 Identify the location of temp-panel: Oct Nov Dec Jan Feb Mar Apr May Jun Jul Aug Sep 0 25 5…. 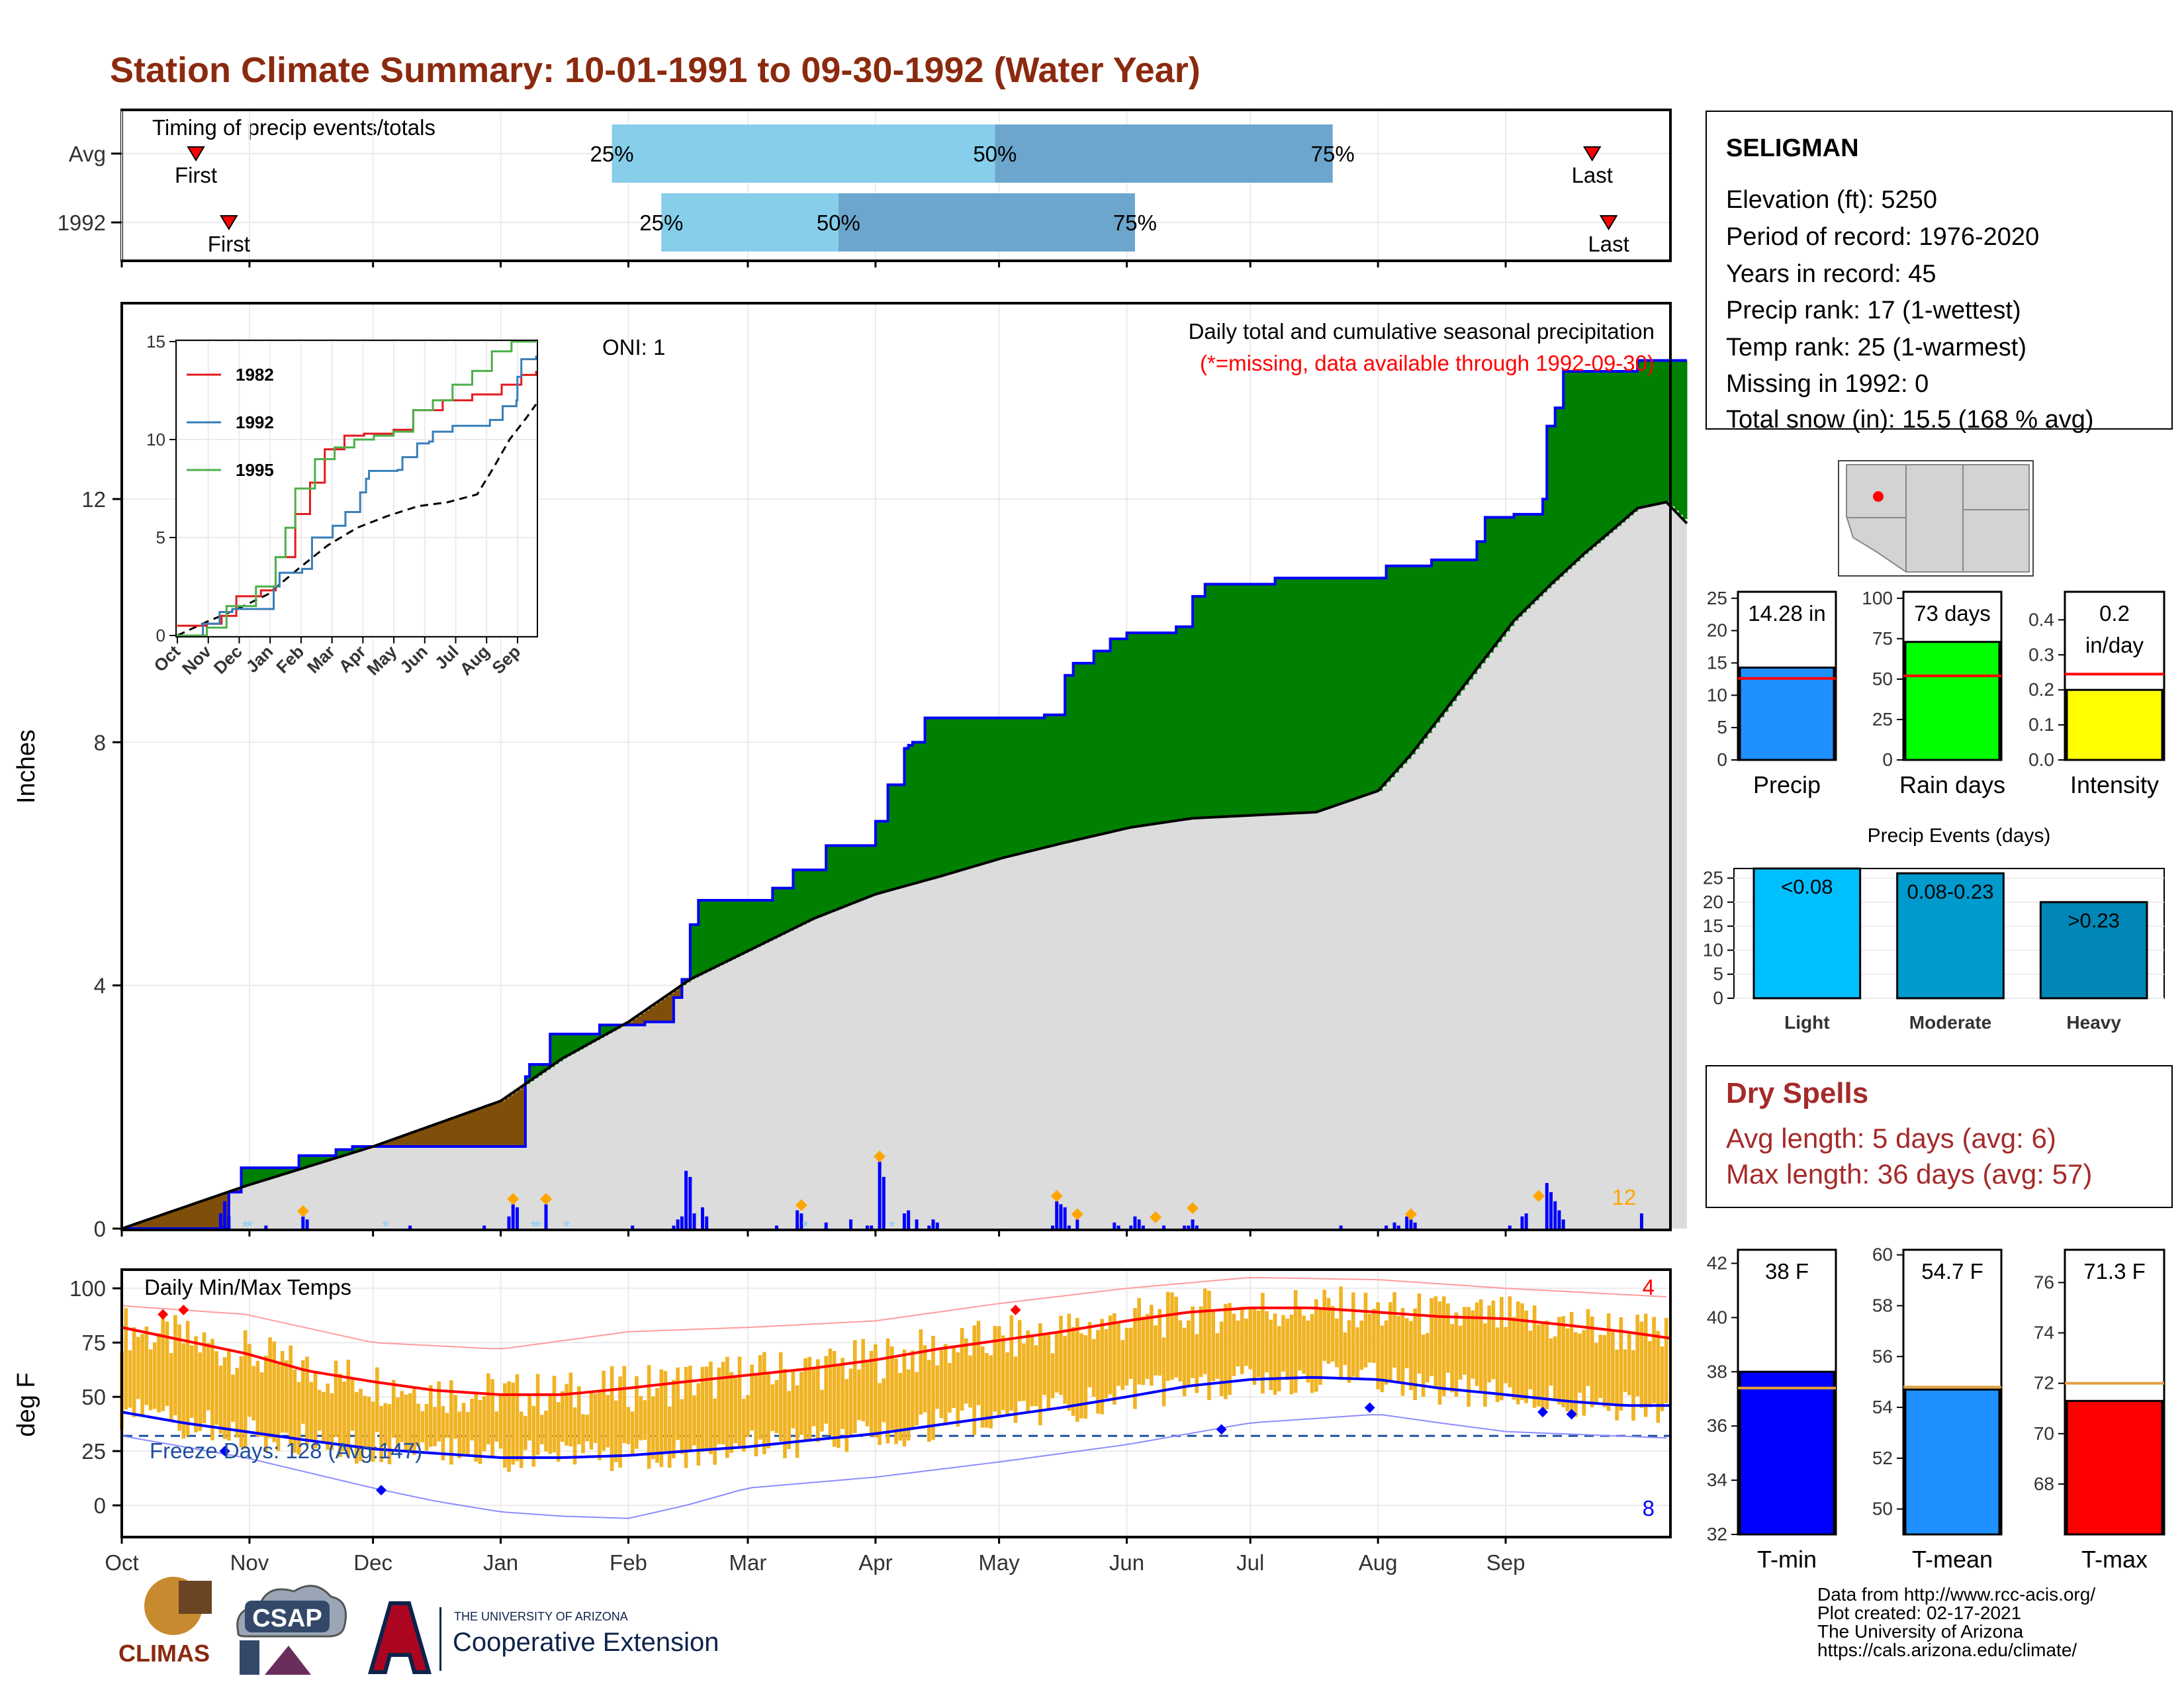
(842, 1421).